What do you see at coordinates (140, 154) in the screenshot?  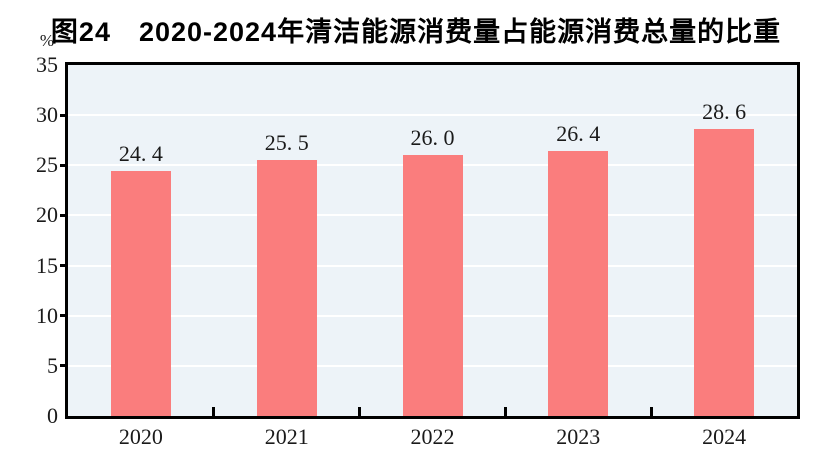 I see `bar-value-label: 24. 4` at bounding box center [140, 154].